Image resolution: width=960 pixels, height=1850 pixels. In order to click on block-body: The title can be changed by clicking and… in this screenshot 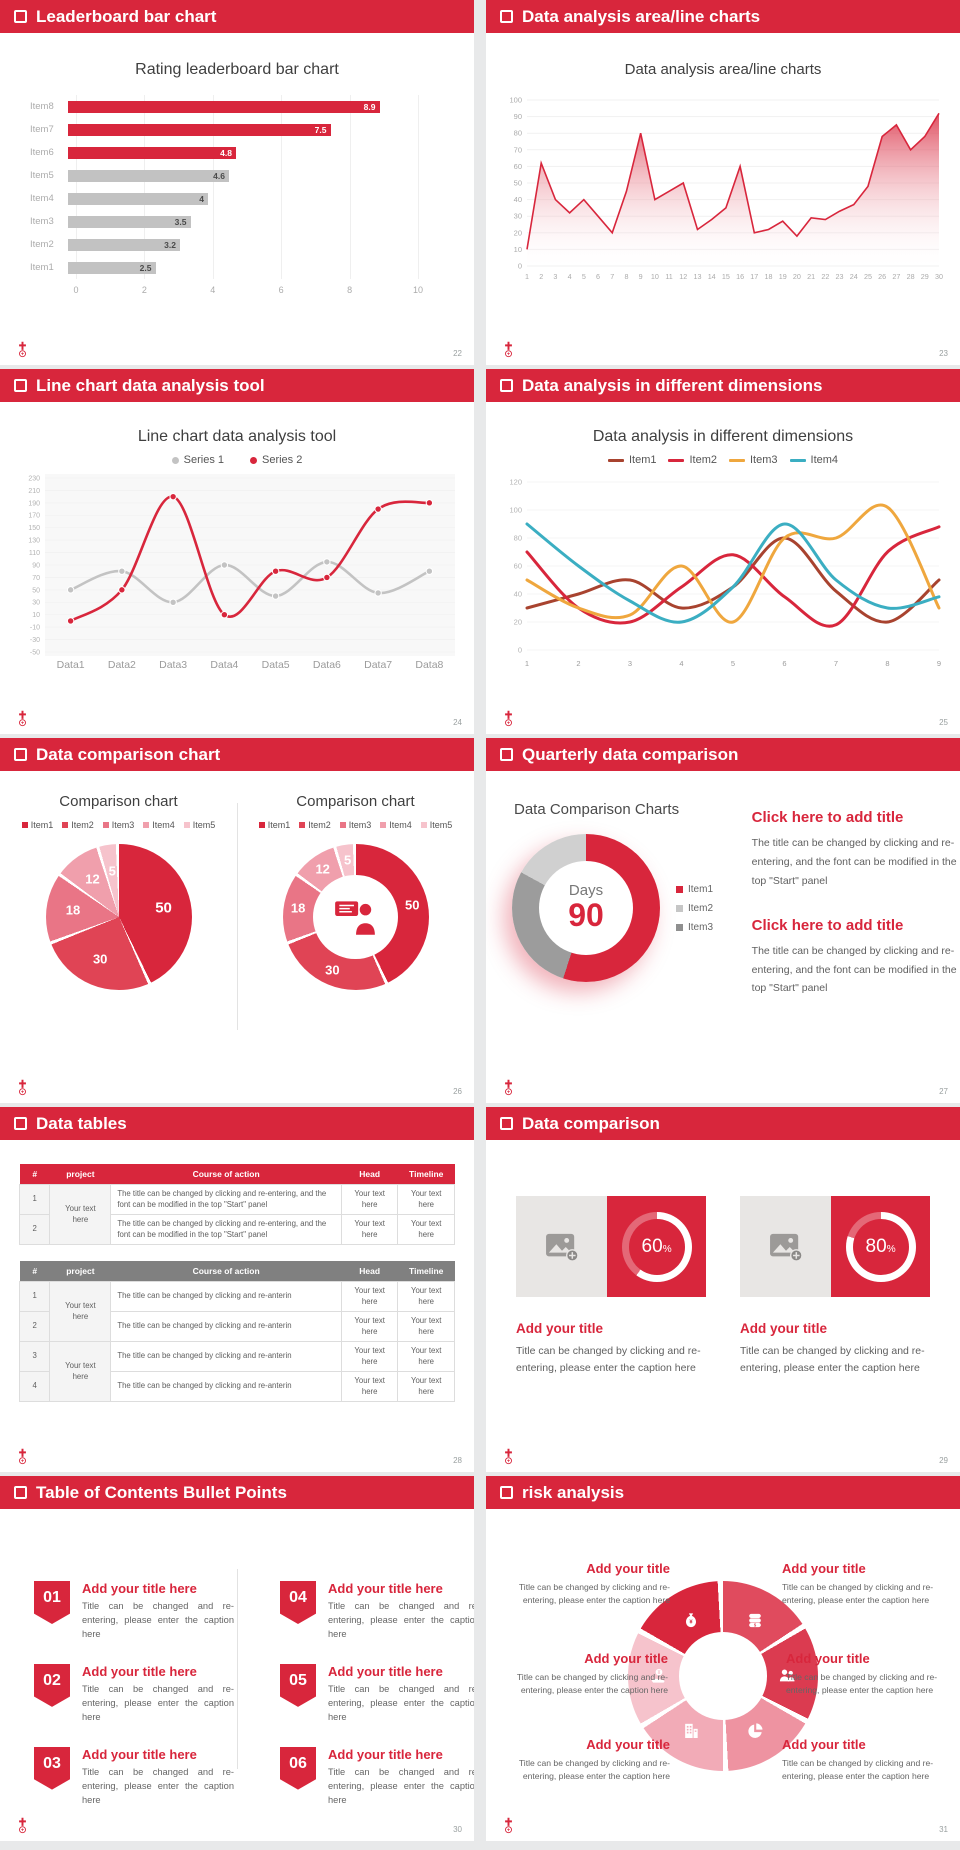, I will do `click(854, 969)`.